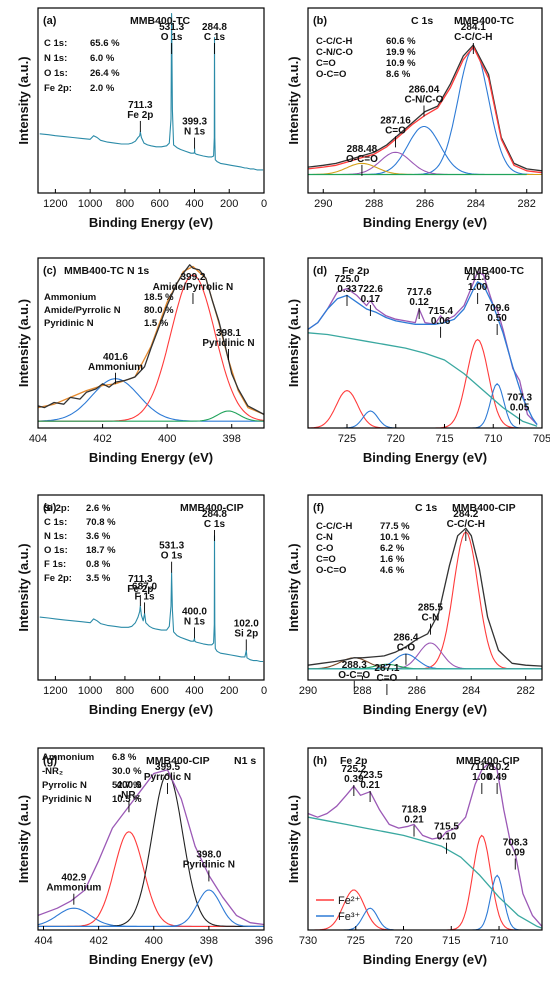 This screenshot has width=550, height=990. I want to click on x-tick-label: 396, so click(264, 941).